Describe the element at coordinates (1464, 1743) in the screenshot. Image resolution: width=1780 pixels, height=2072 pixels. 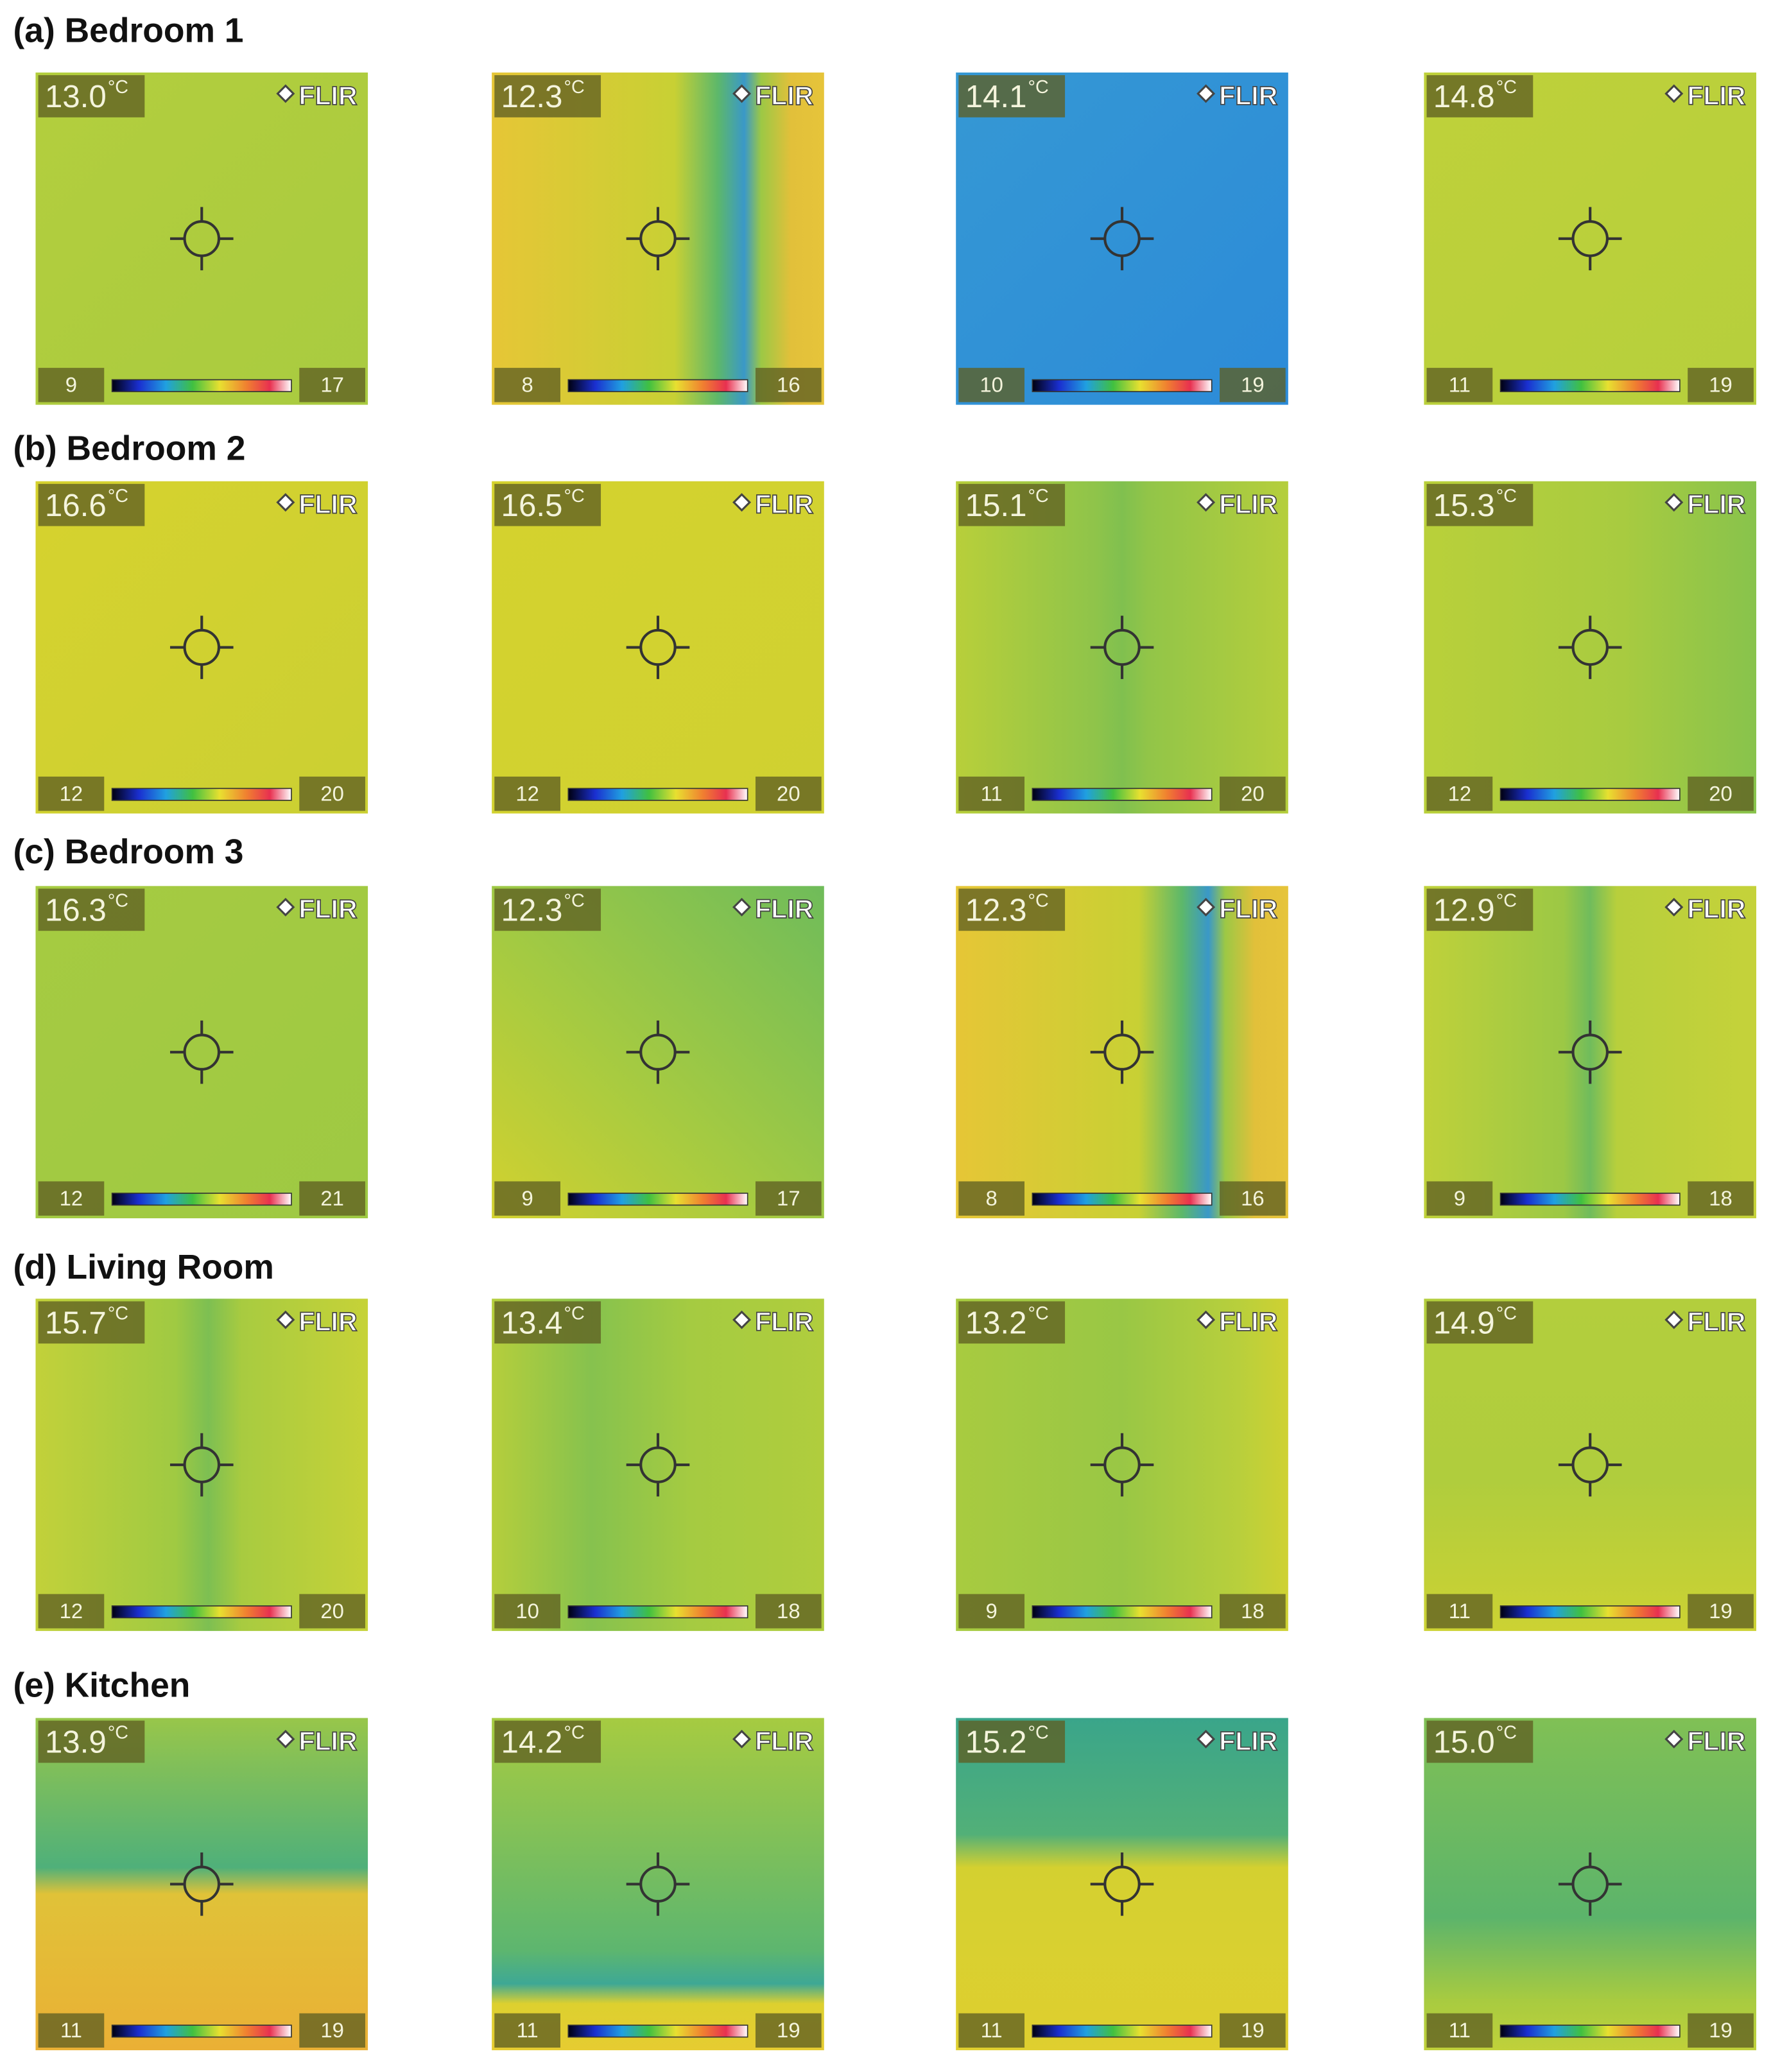
I see `temperature-reading: 15.0` at that location.